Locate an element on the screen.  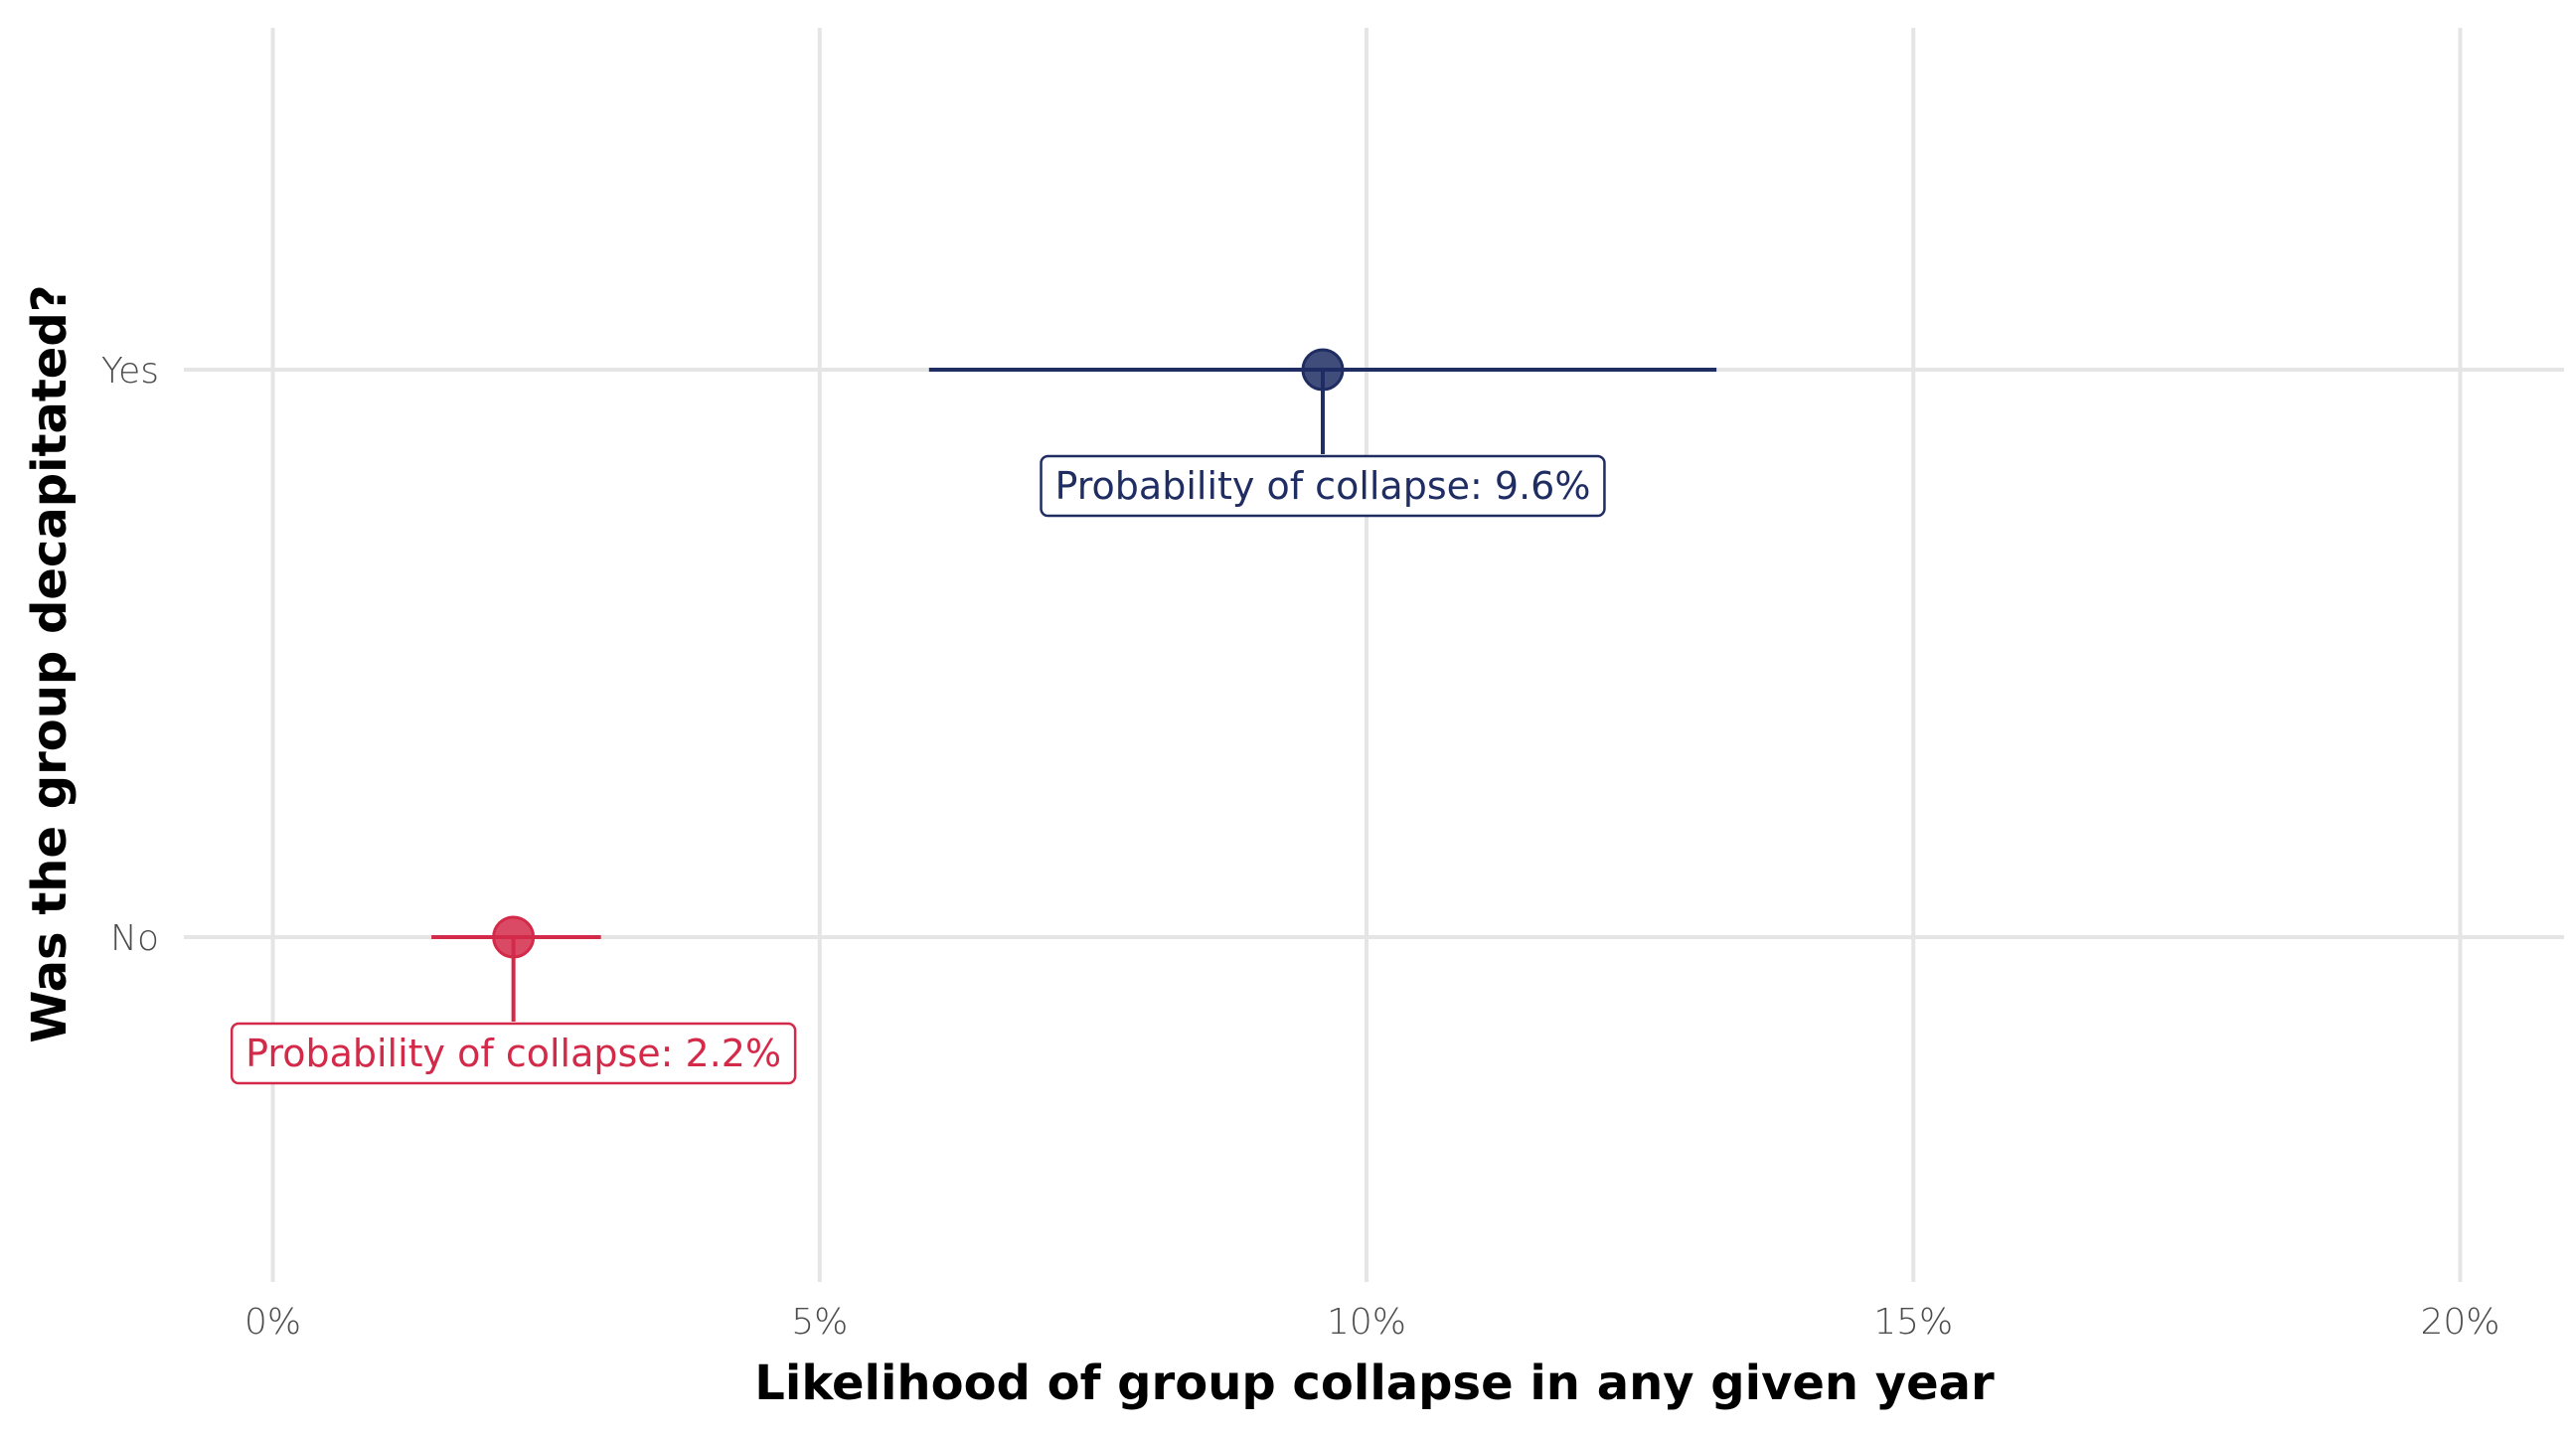
point-no is located at coordinates (514, 937).